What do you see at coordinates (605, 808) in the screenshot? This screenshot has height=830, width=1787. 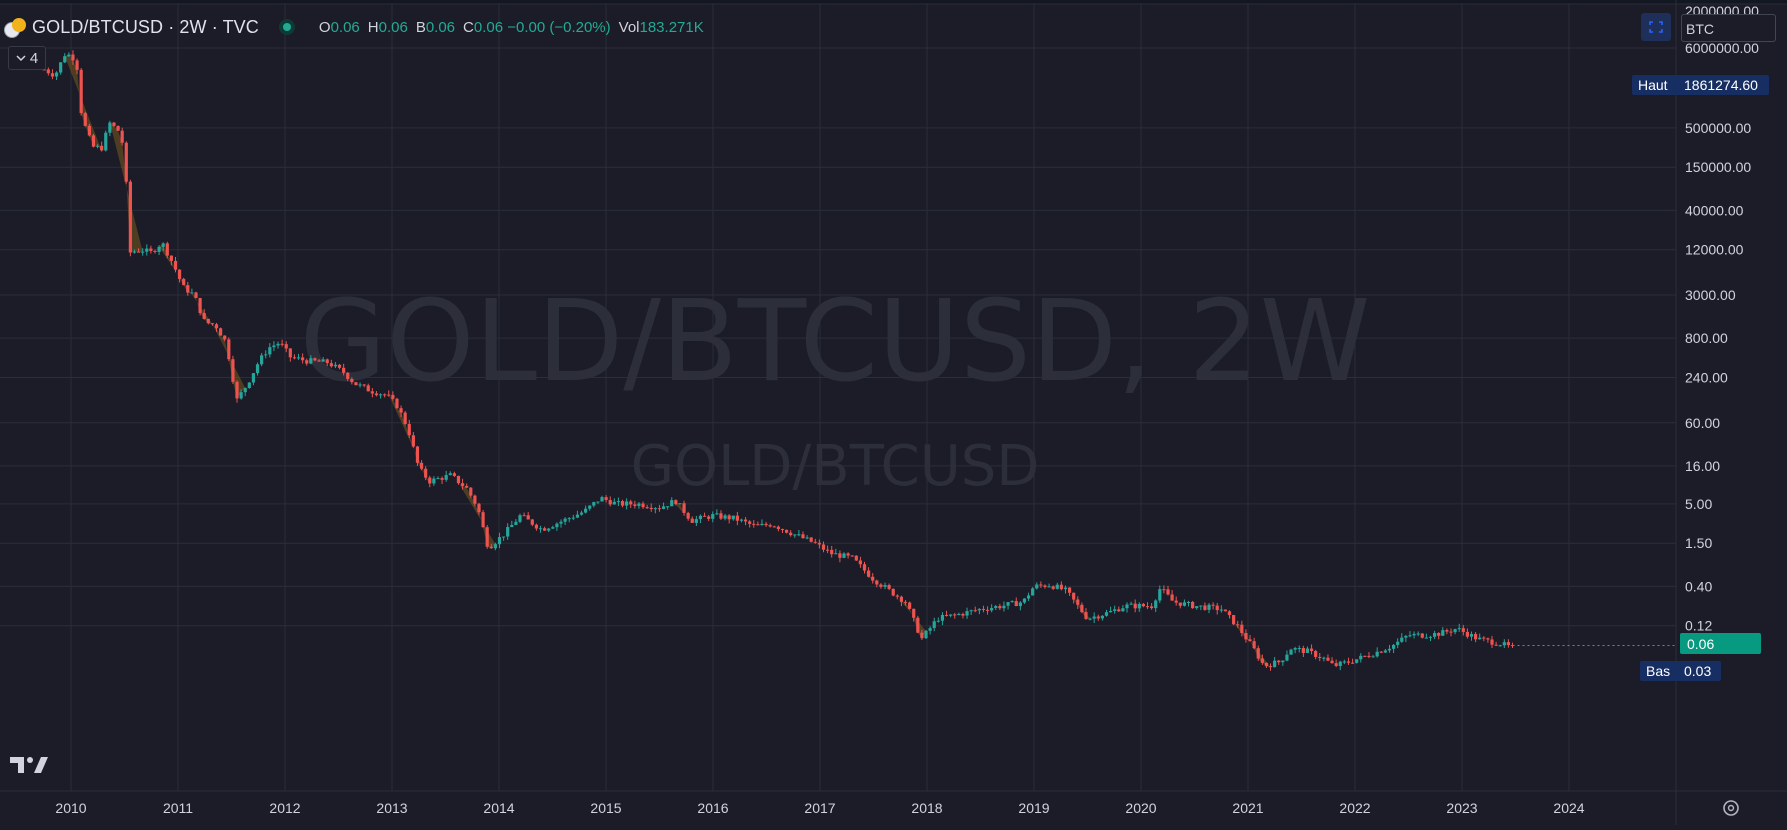 I see `x-tick-label: 2015` at bounding box center [605, 808].